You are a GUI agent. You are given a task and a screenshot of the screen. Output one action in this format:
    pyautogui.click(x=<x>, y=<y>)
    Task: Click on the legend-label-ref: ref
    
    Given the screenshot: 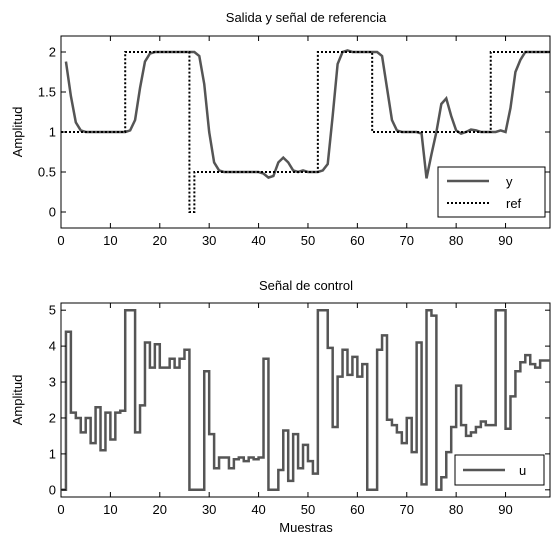 What is the action you would take?
    pyautogui.click(x=514, y=203)
    